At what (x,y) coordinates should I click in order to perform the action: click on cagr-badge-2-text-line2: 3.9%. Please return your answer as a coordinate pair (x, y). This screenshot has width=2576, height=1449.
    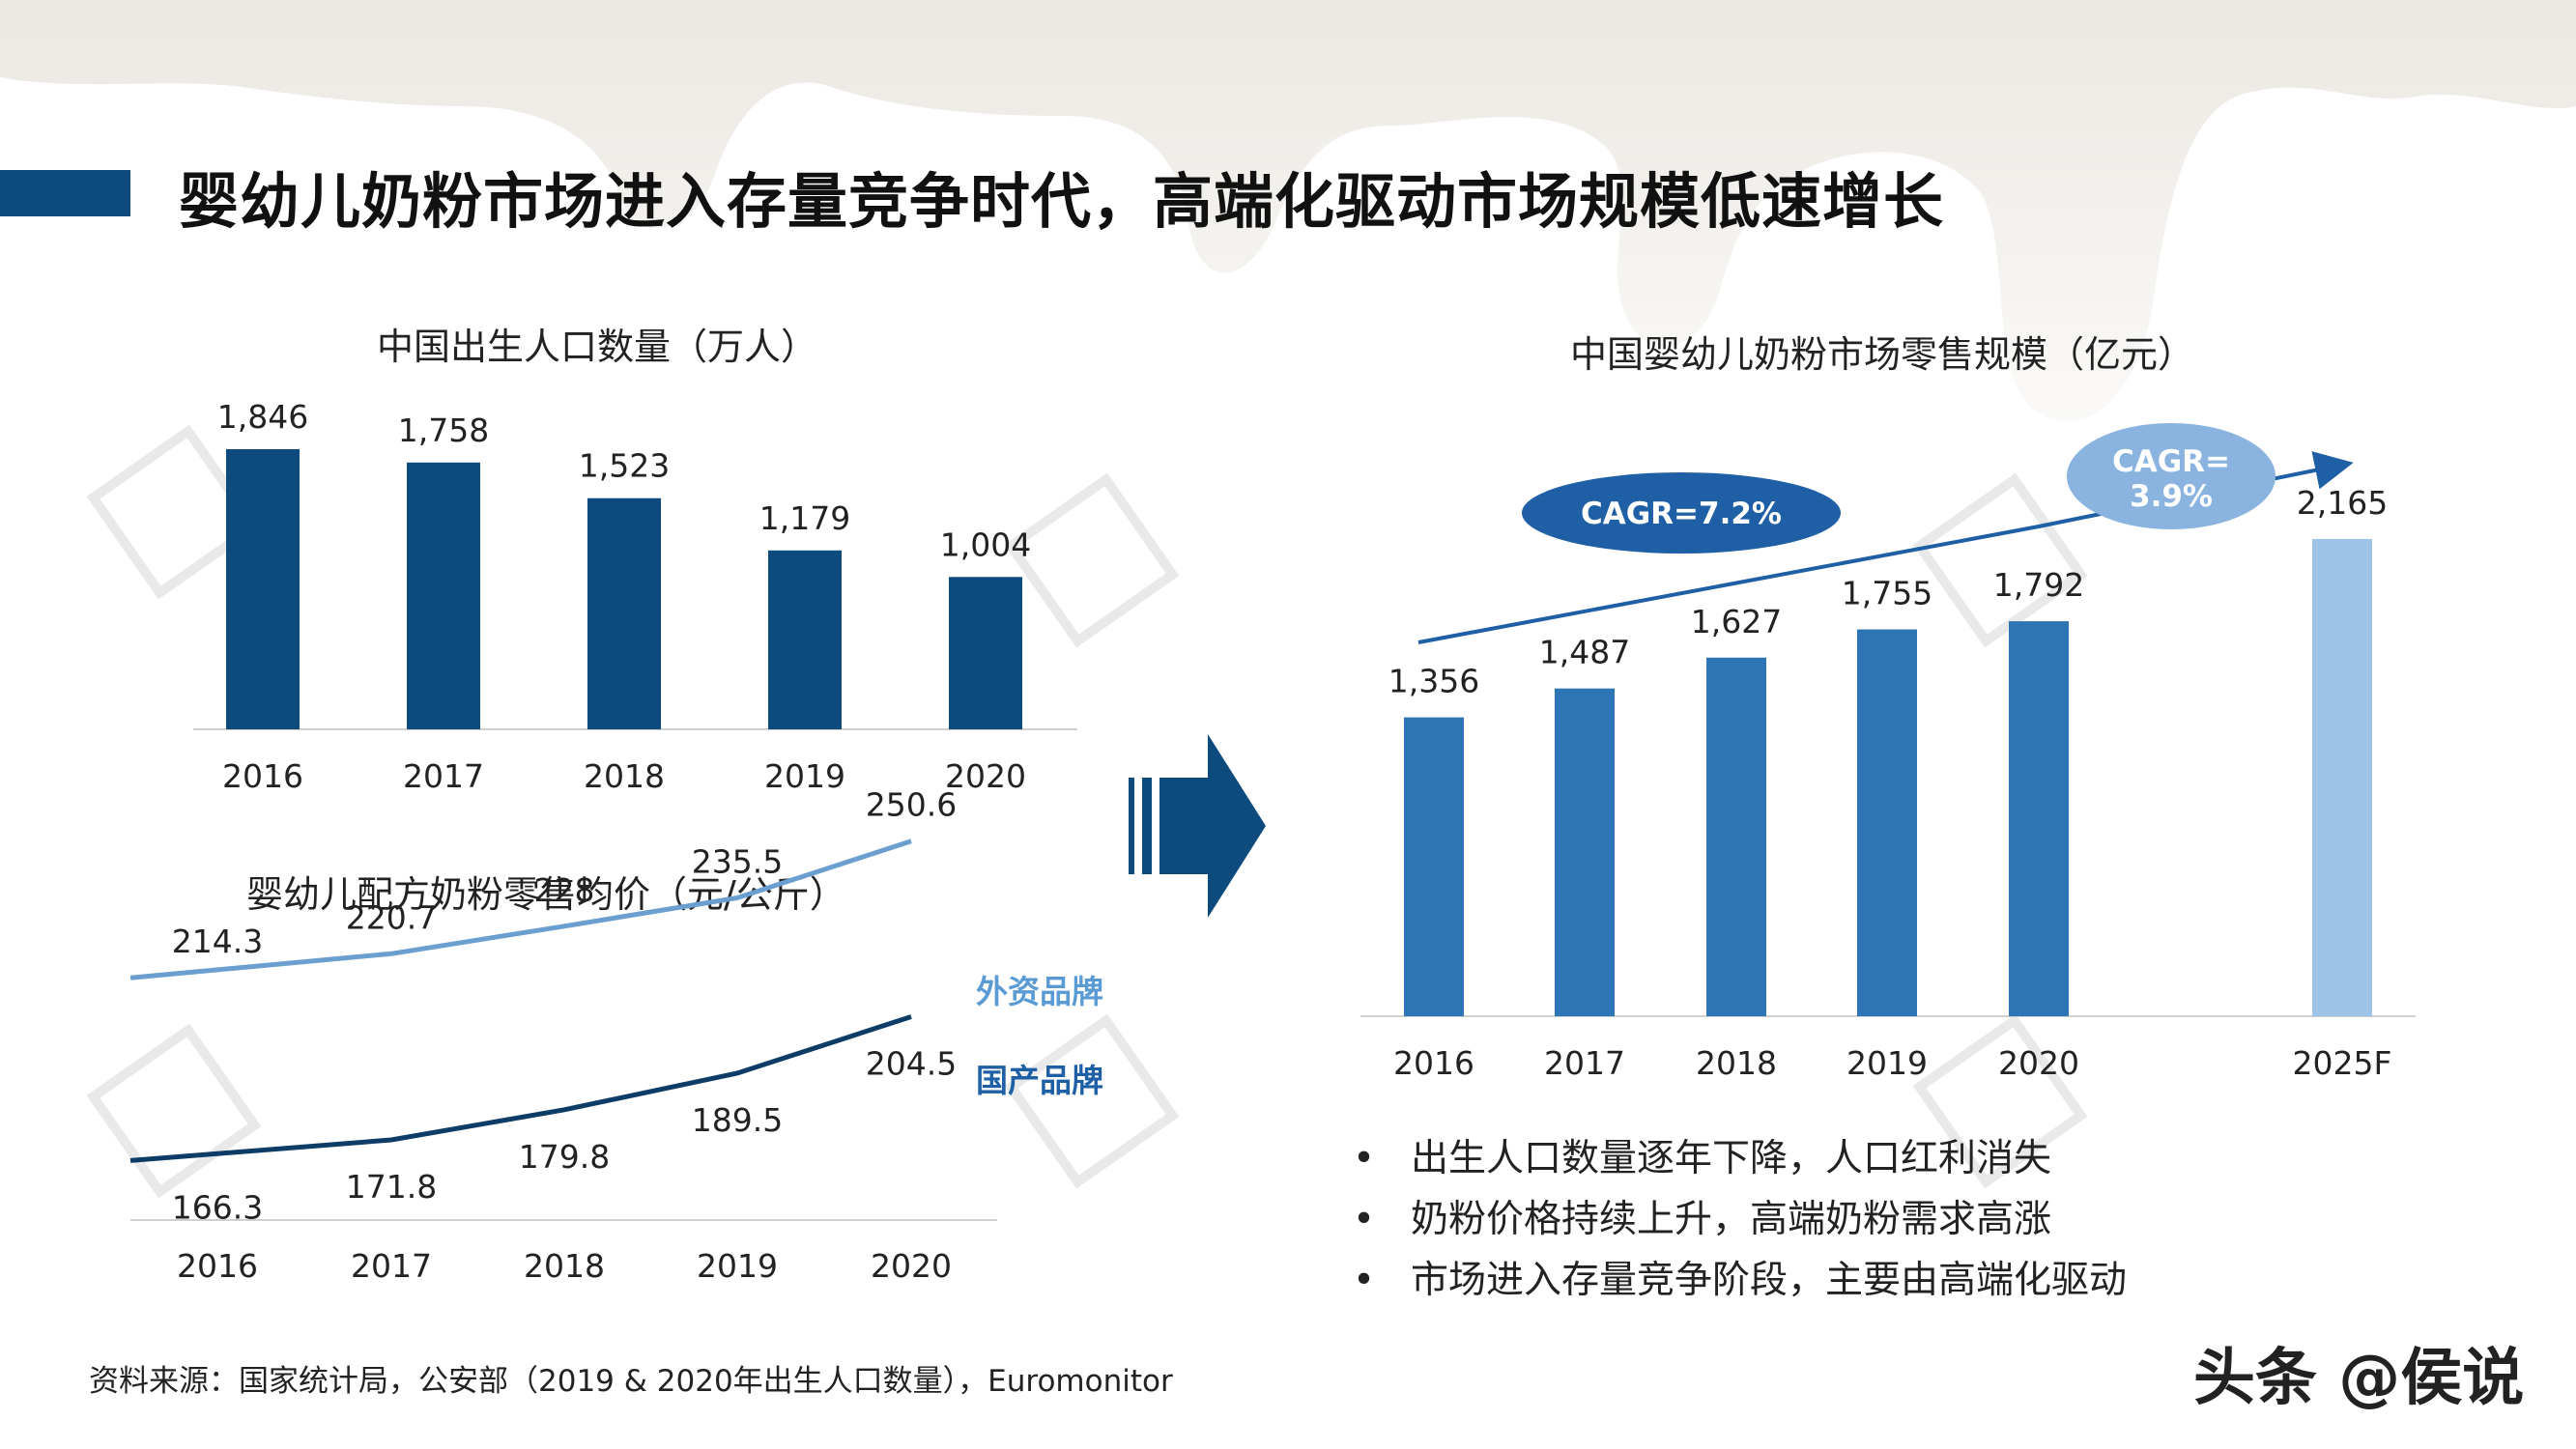
    Looking at the image, I should click on (2172, 497).